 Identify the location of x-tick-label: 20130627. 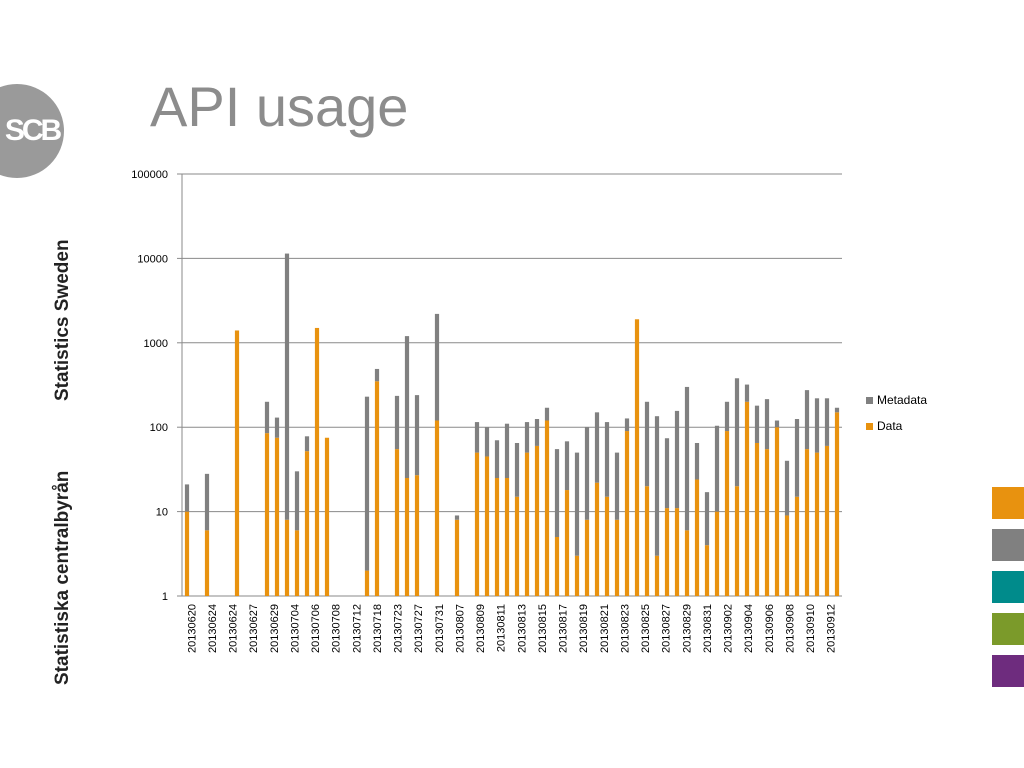
(254, 628).